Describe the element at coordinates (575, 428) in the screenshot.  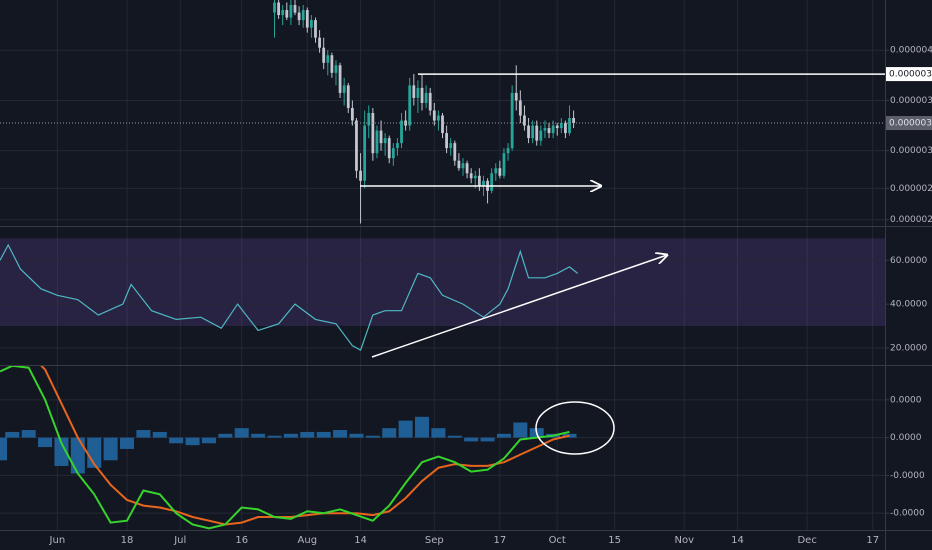
I see `highlight-ellipse` at that location.